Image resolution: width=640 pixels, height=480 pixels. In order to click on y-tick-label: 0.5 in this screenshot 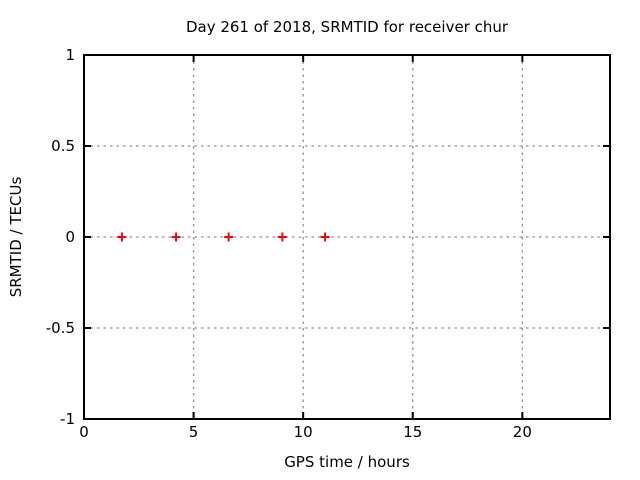, I will do `click(63, 146)`.